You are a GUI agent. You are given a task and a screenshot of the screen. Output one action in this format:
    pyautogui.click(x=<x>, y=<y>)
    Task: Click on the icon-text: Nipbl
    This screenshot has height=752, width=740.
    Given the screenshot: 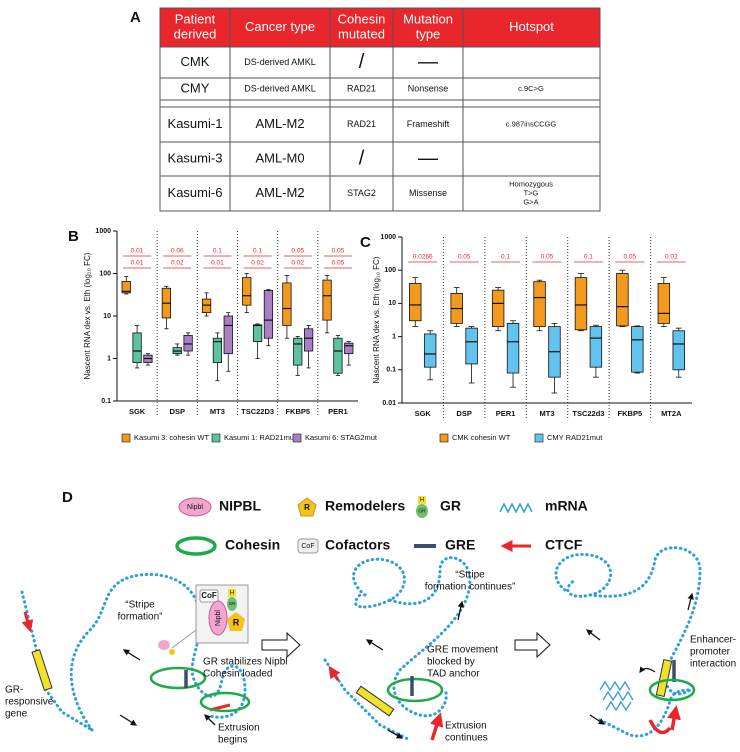 What is the action you would take?
    pyautogui.click(x=218, y=618)
    